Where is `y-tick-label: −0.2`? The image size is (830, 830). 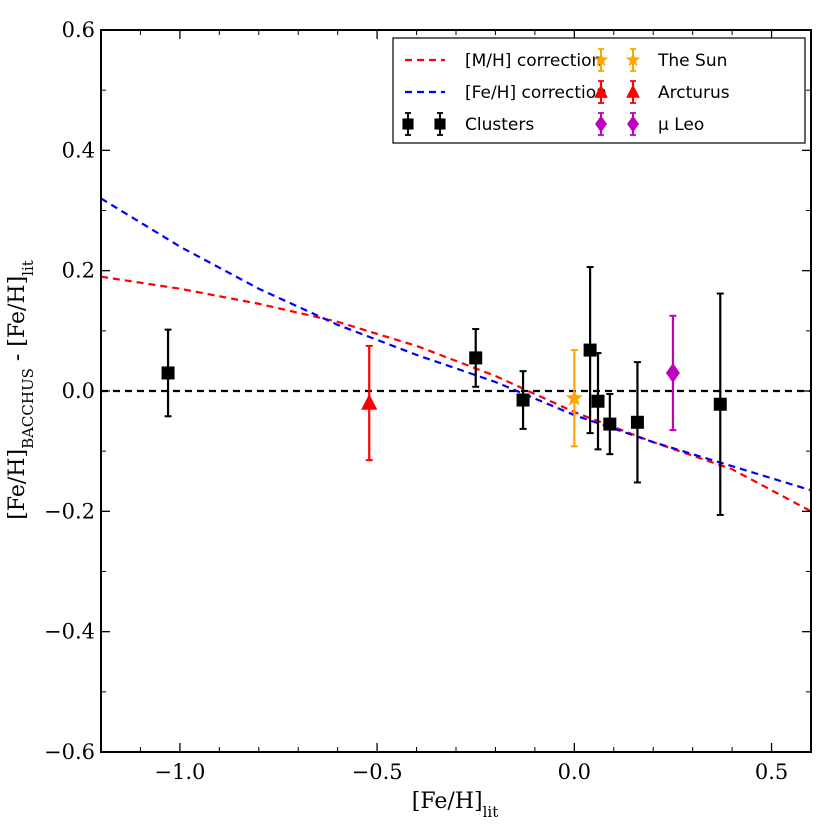
y-tick-label: −0.2 is located at coordinates (69, 511).